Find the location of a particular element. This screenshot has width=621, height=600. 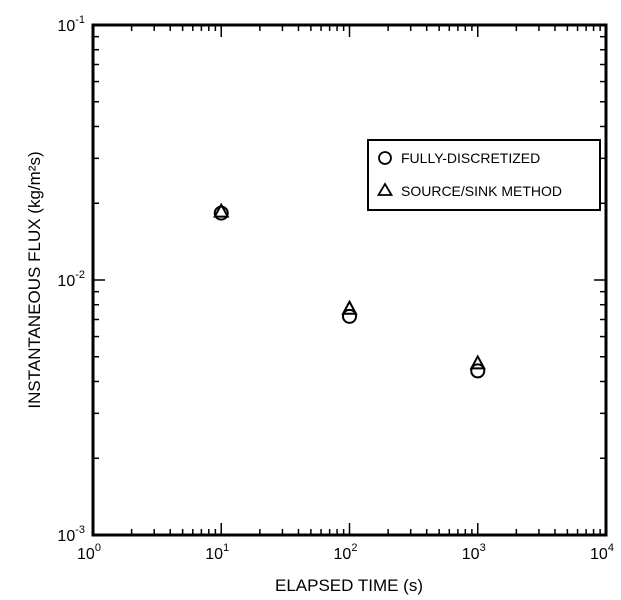

y-tick-labels: 10⁻³ 10⁻² 10⁻¹ is located at coordinates (71, 279).